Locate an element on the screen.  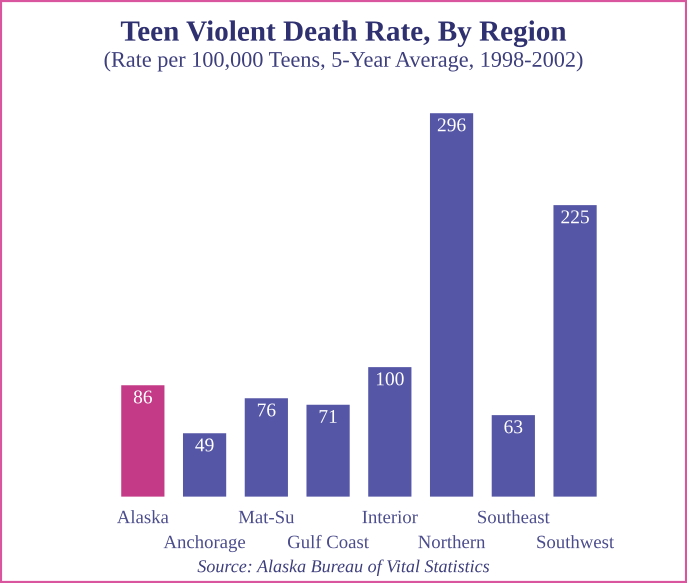
chart-title: Teen Violent Death Rate, By Region is located at coordinates (343, 34).